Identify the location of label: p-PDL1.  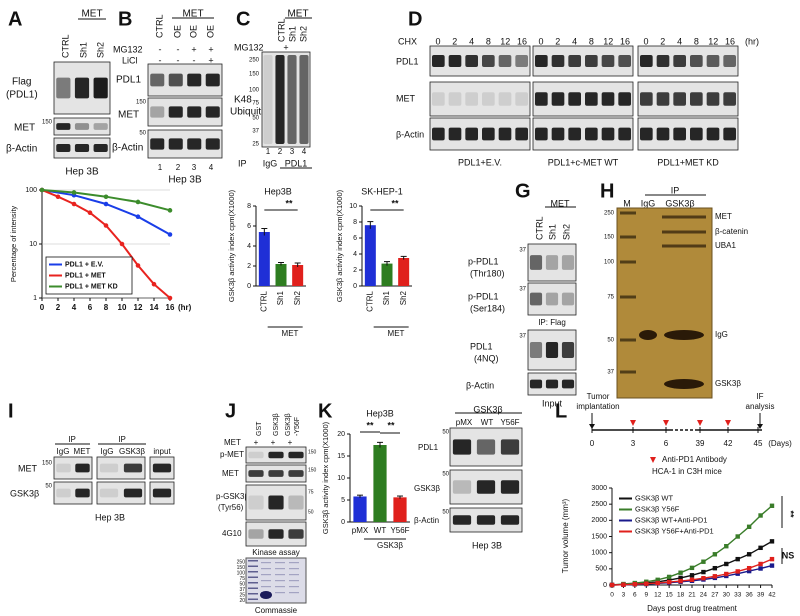
(483, 261).